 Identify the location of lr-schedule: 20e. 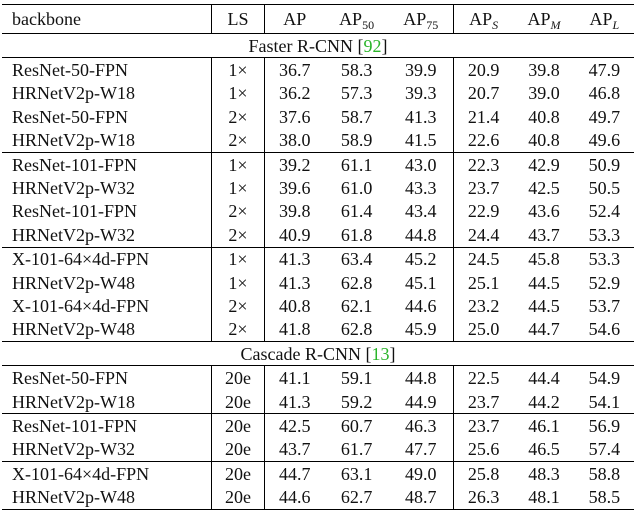
(237, 425).